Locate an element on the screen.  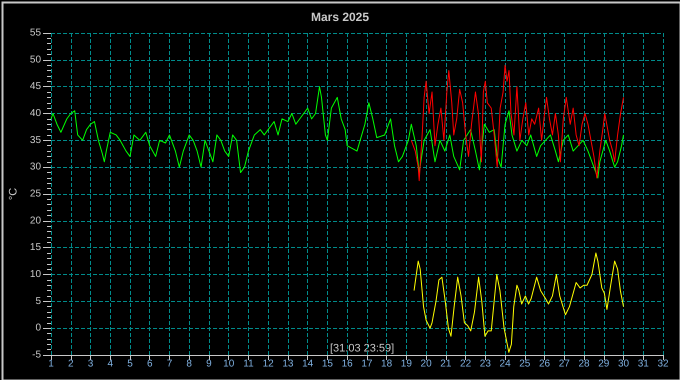
x-tick-label: 11 is located at coordinates (248, 364).